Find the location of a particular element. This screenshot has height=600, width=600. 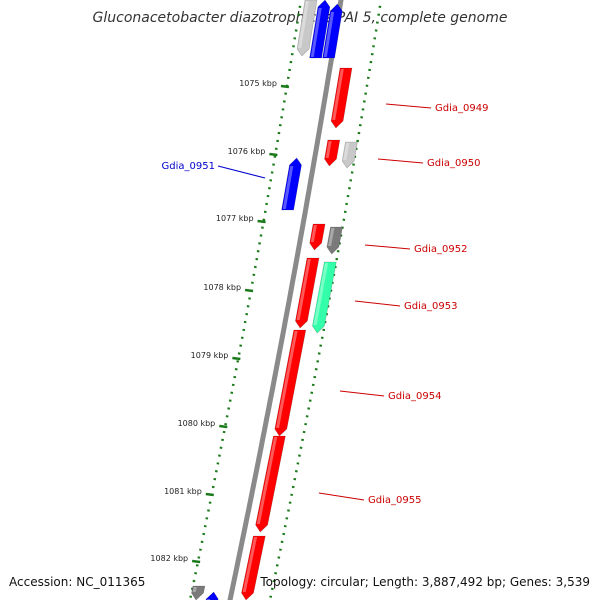

tick-label: 1077 kbp is located at coordinates (235, 218).